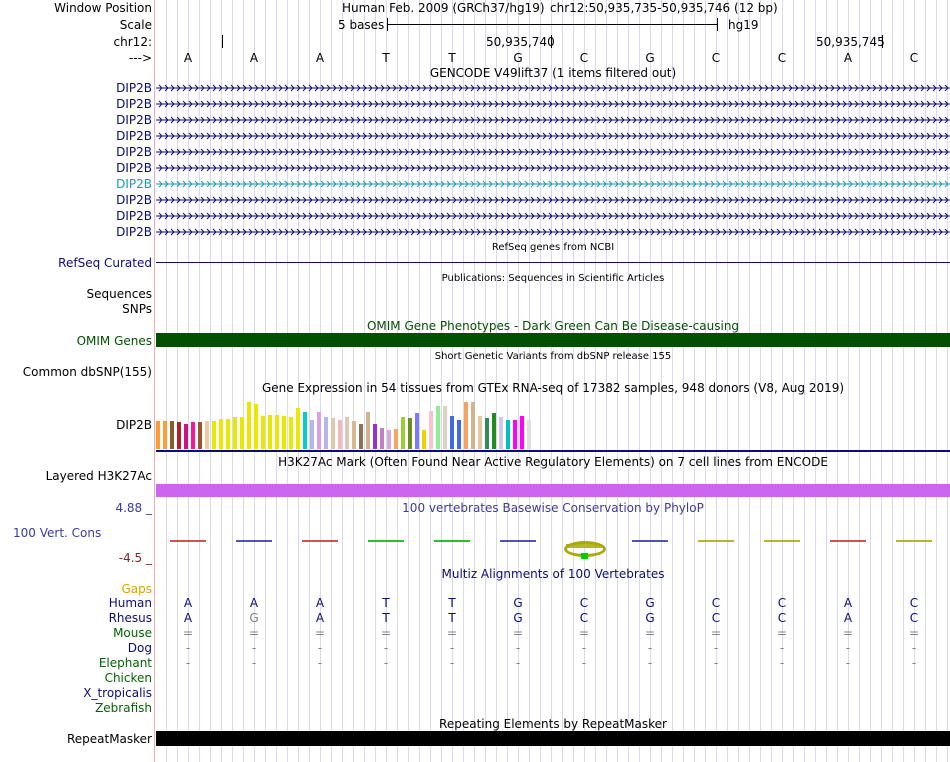 Image resolution: width=950 pixels, height=762 pixels. Describe the element at coordinates (98, 476) in the screenshot. I see `h3k27ac-track-label: Layered H3K27Ac` at that location.